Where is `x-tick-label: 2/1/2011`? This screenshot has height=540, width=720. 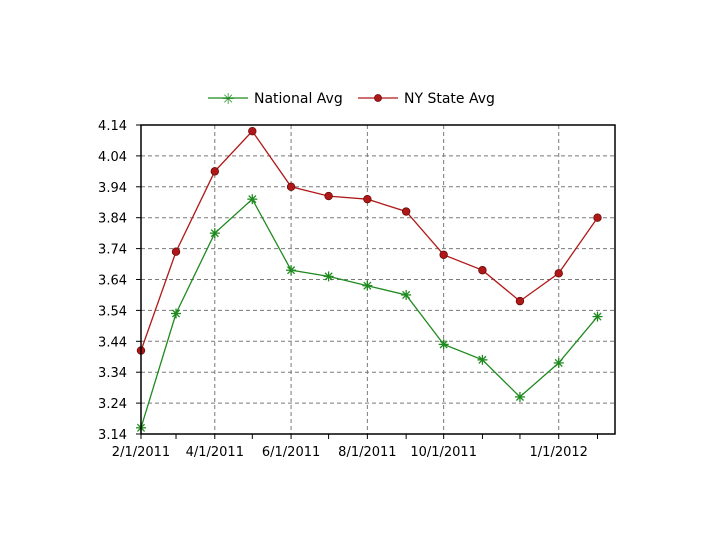 x-tick-label: 2/1/2011 is located at coordinates (141, 452).